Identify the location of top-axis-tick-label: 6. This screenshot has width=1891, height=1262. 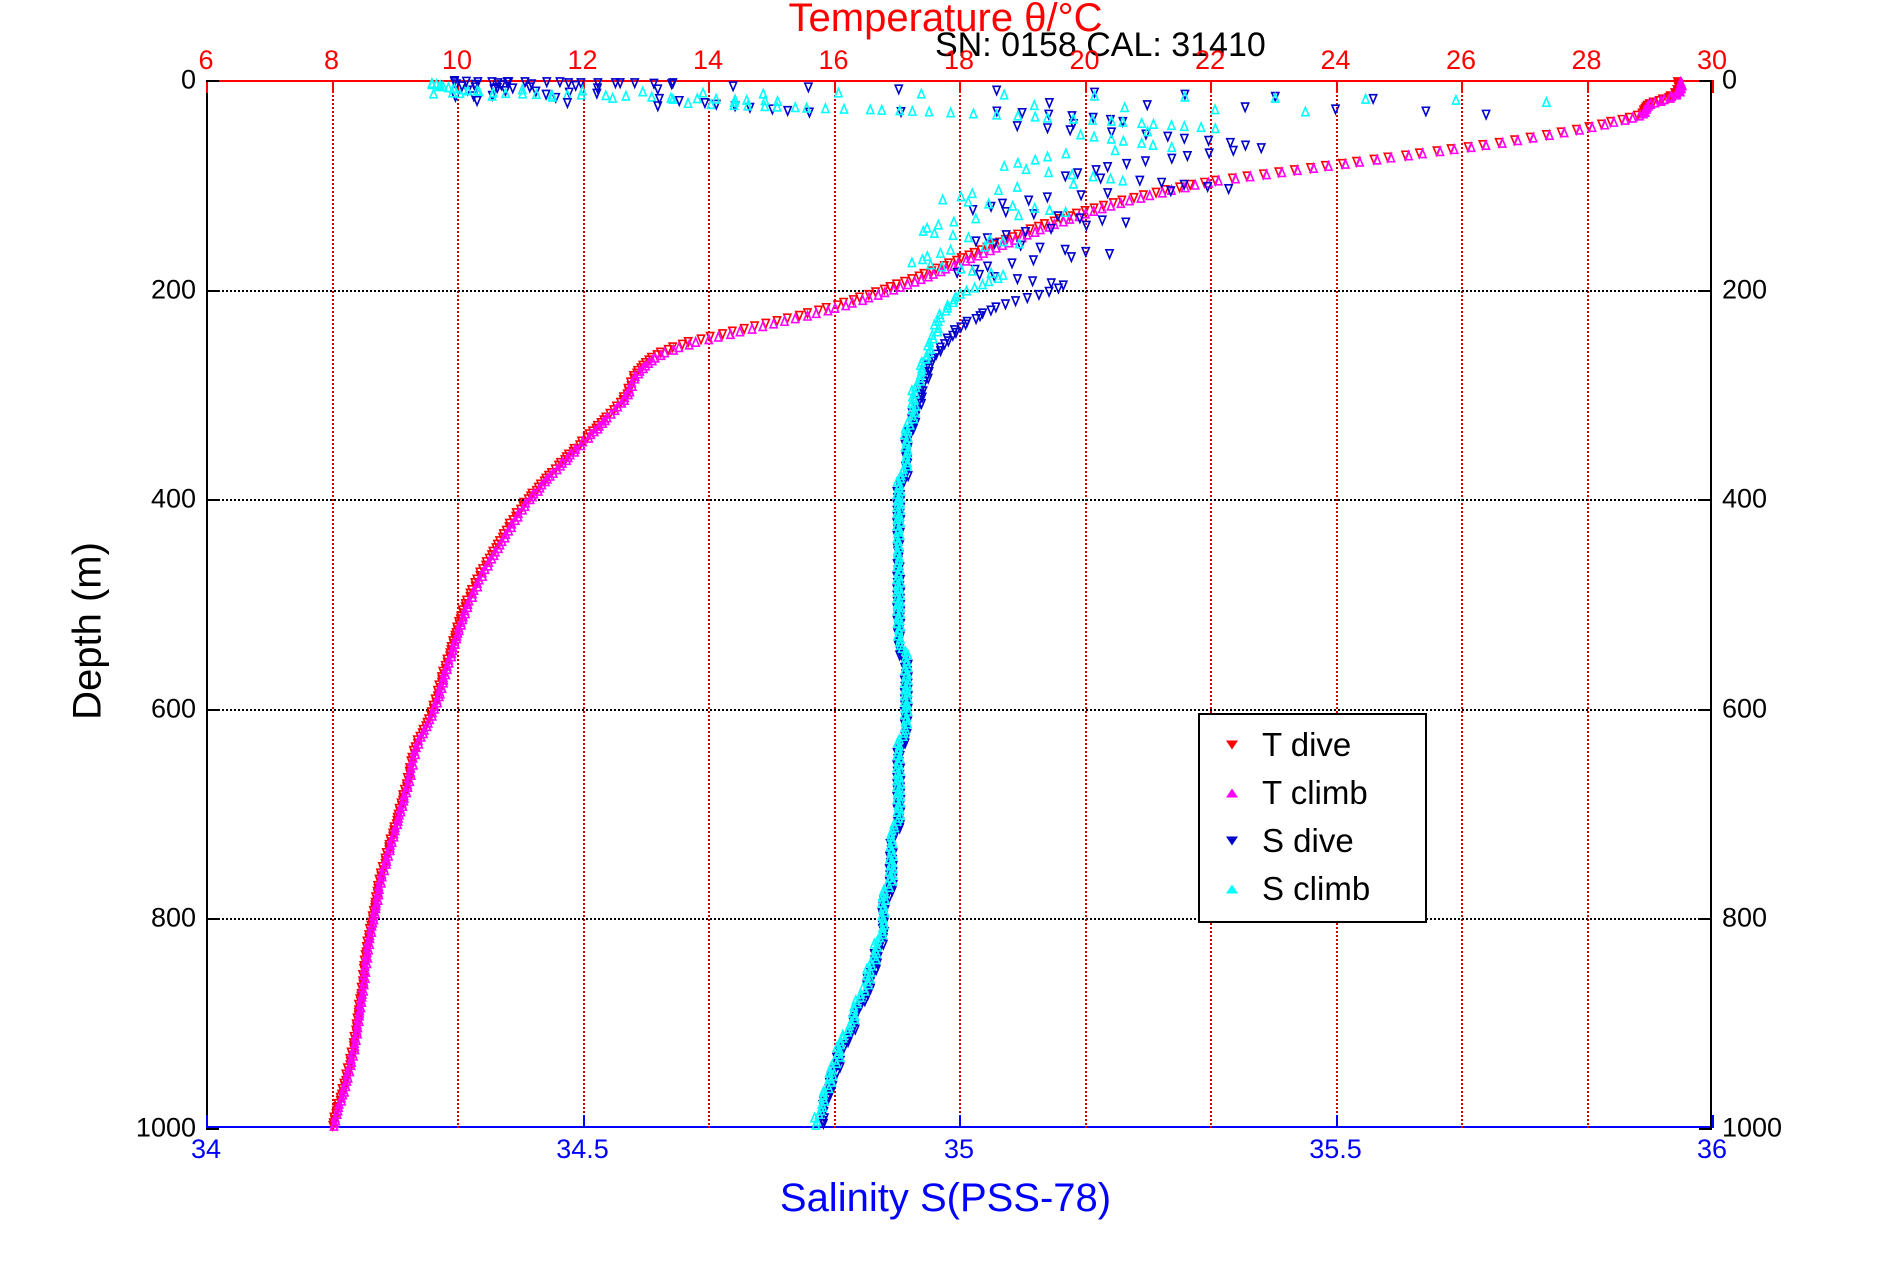
(206, 60).